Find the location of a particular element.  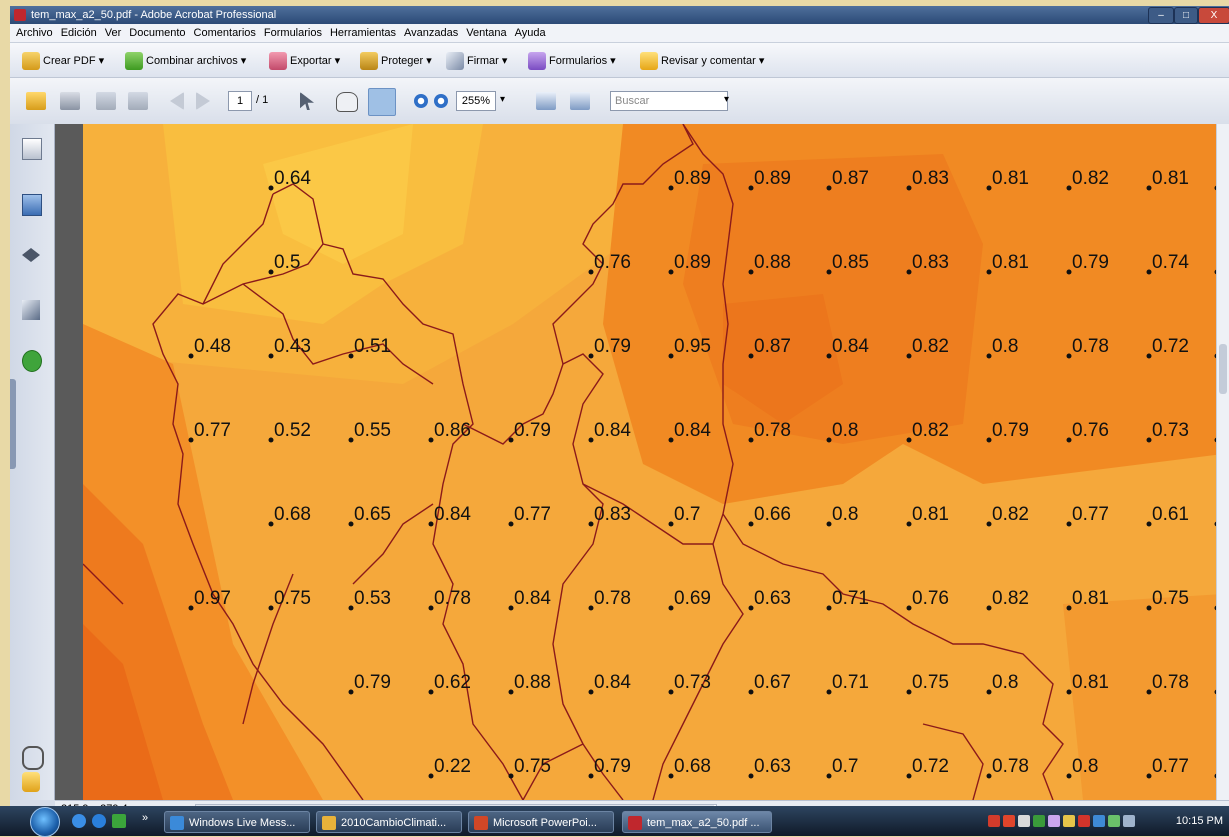

sign-button: Firmar ▾ is located at coordinates (476, 61).